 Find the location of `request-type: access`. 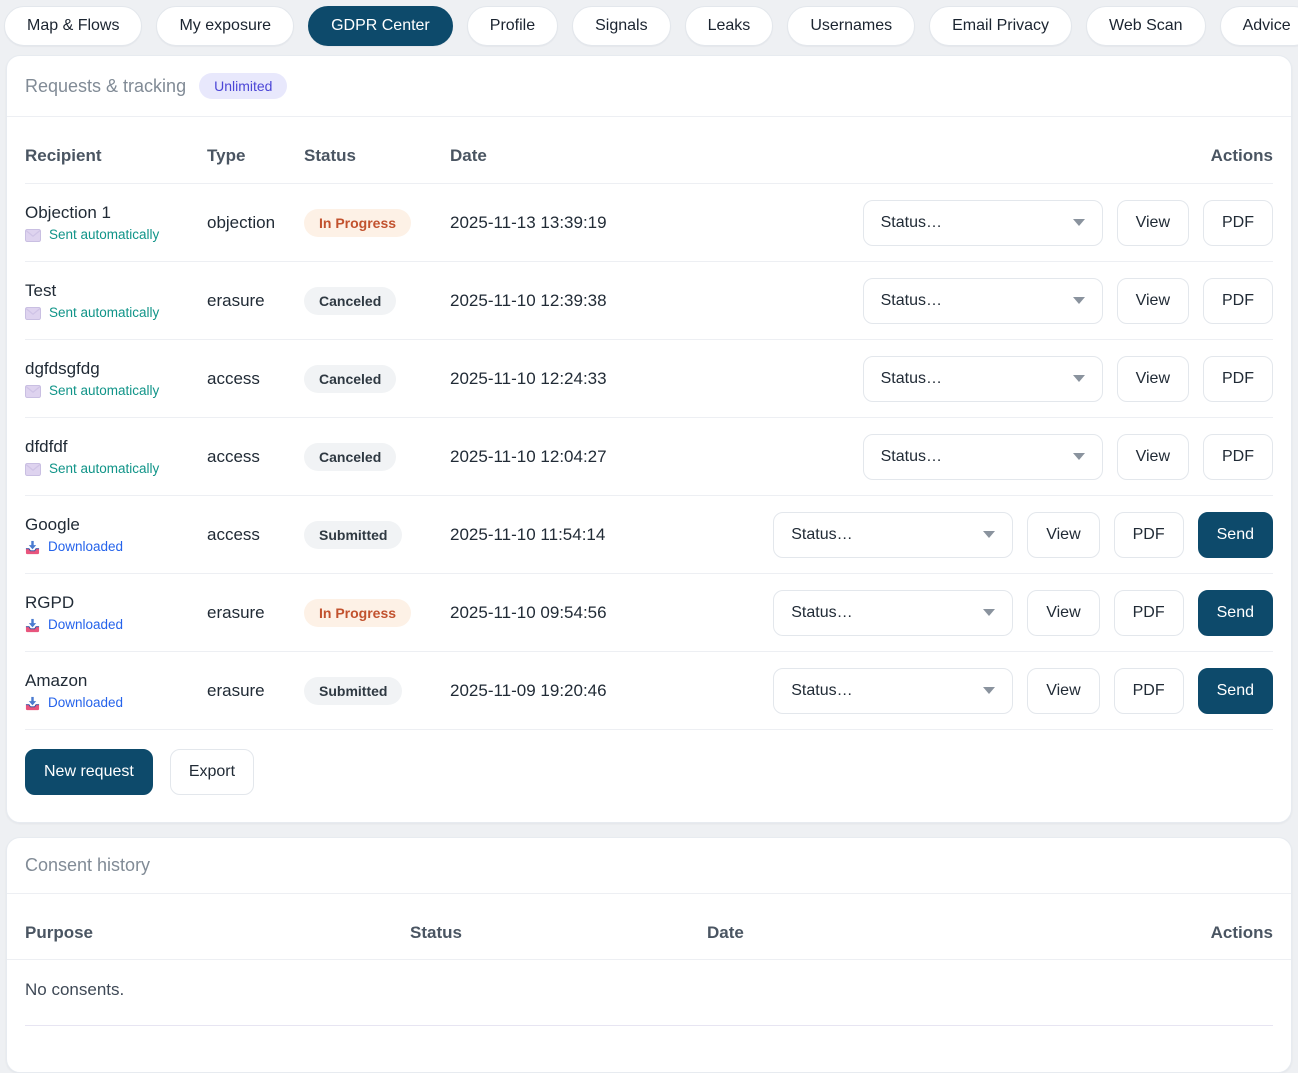

request-type: access is located at coordinates (233, 456).